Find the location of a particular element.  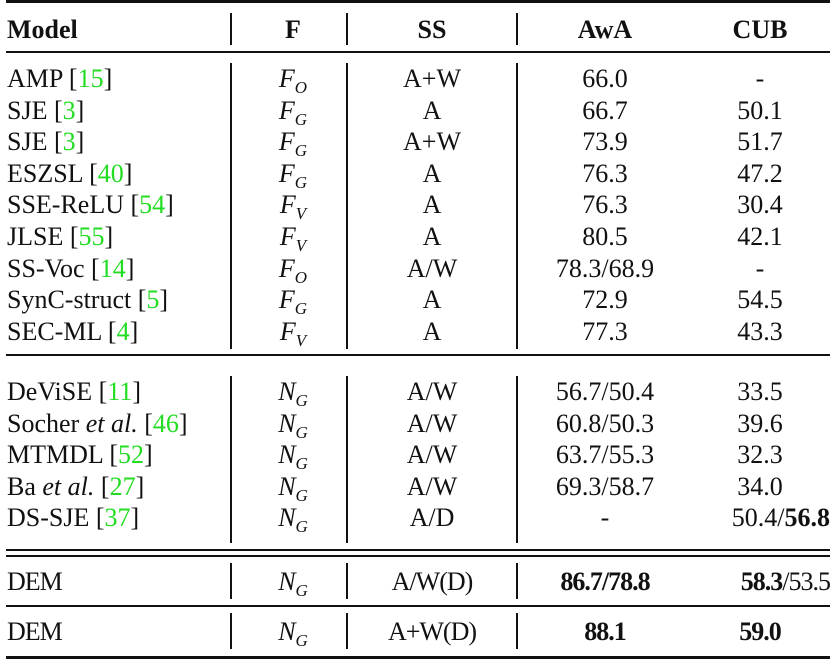

semantic-space: A/W(D) is located at coordinates (432, 581).